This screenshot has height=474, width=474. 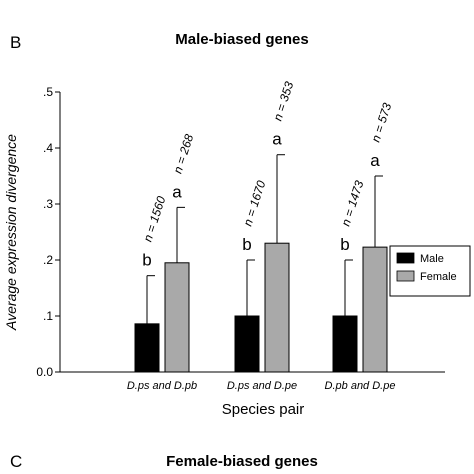 What do you see at coordinates (263, 409) in the screenshot?
I see `x-axis-title: Species pair` at bounding box center [263, 409].